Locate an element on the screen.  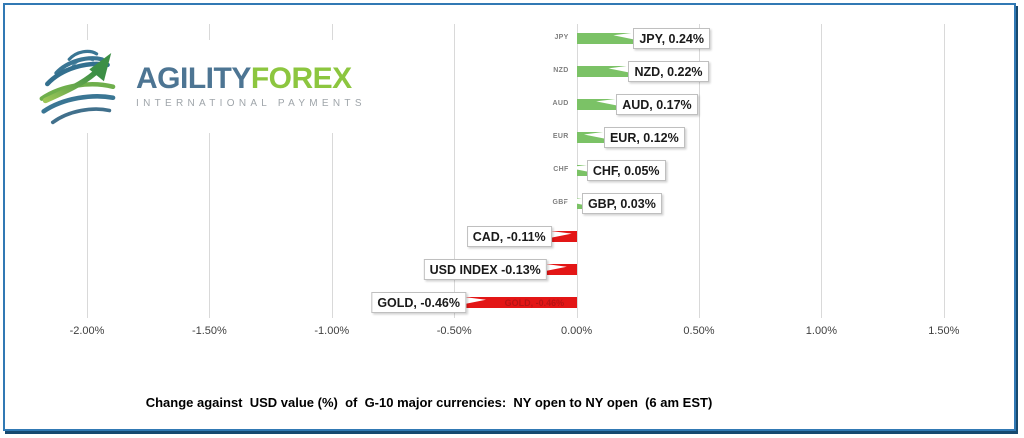
category-label: NZD is located at coordinates (561, 71).